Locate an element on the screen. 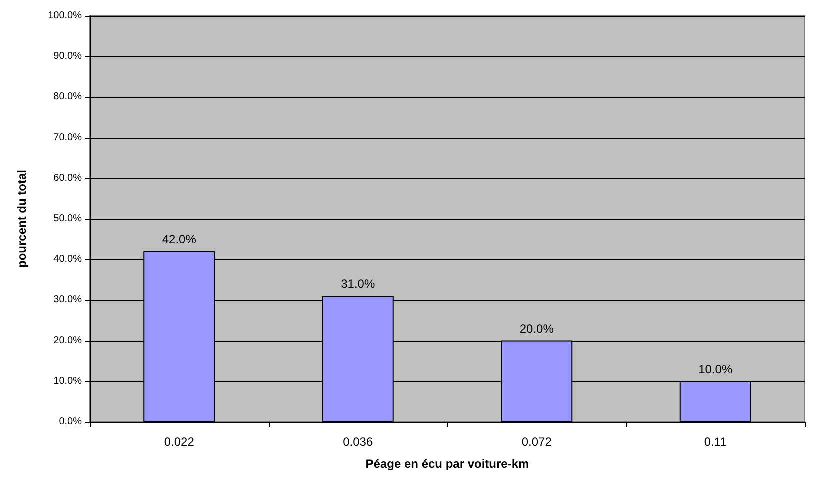  x-tick-label: 0.036 is located at coordinates (358, 442).